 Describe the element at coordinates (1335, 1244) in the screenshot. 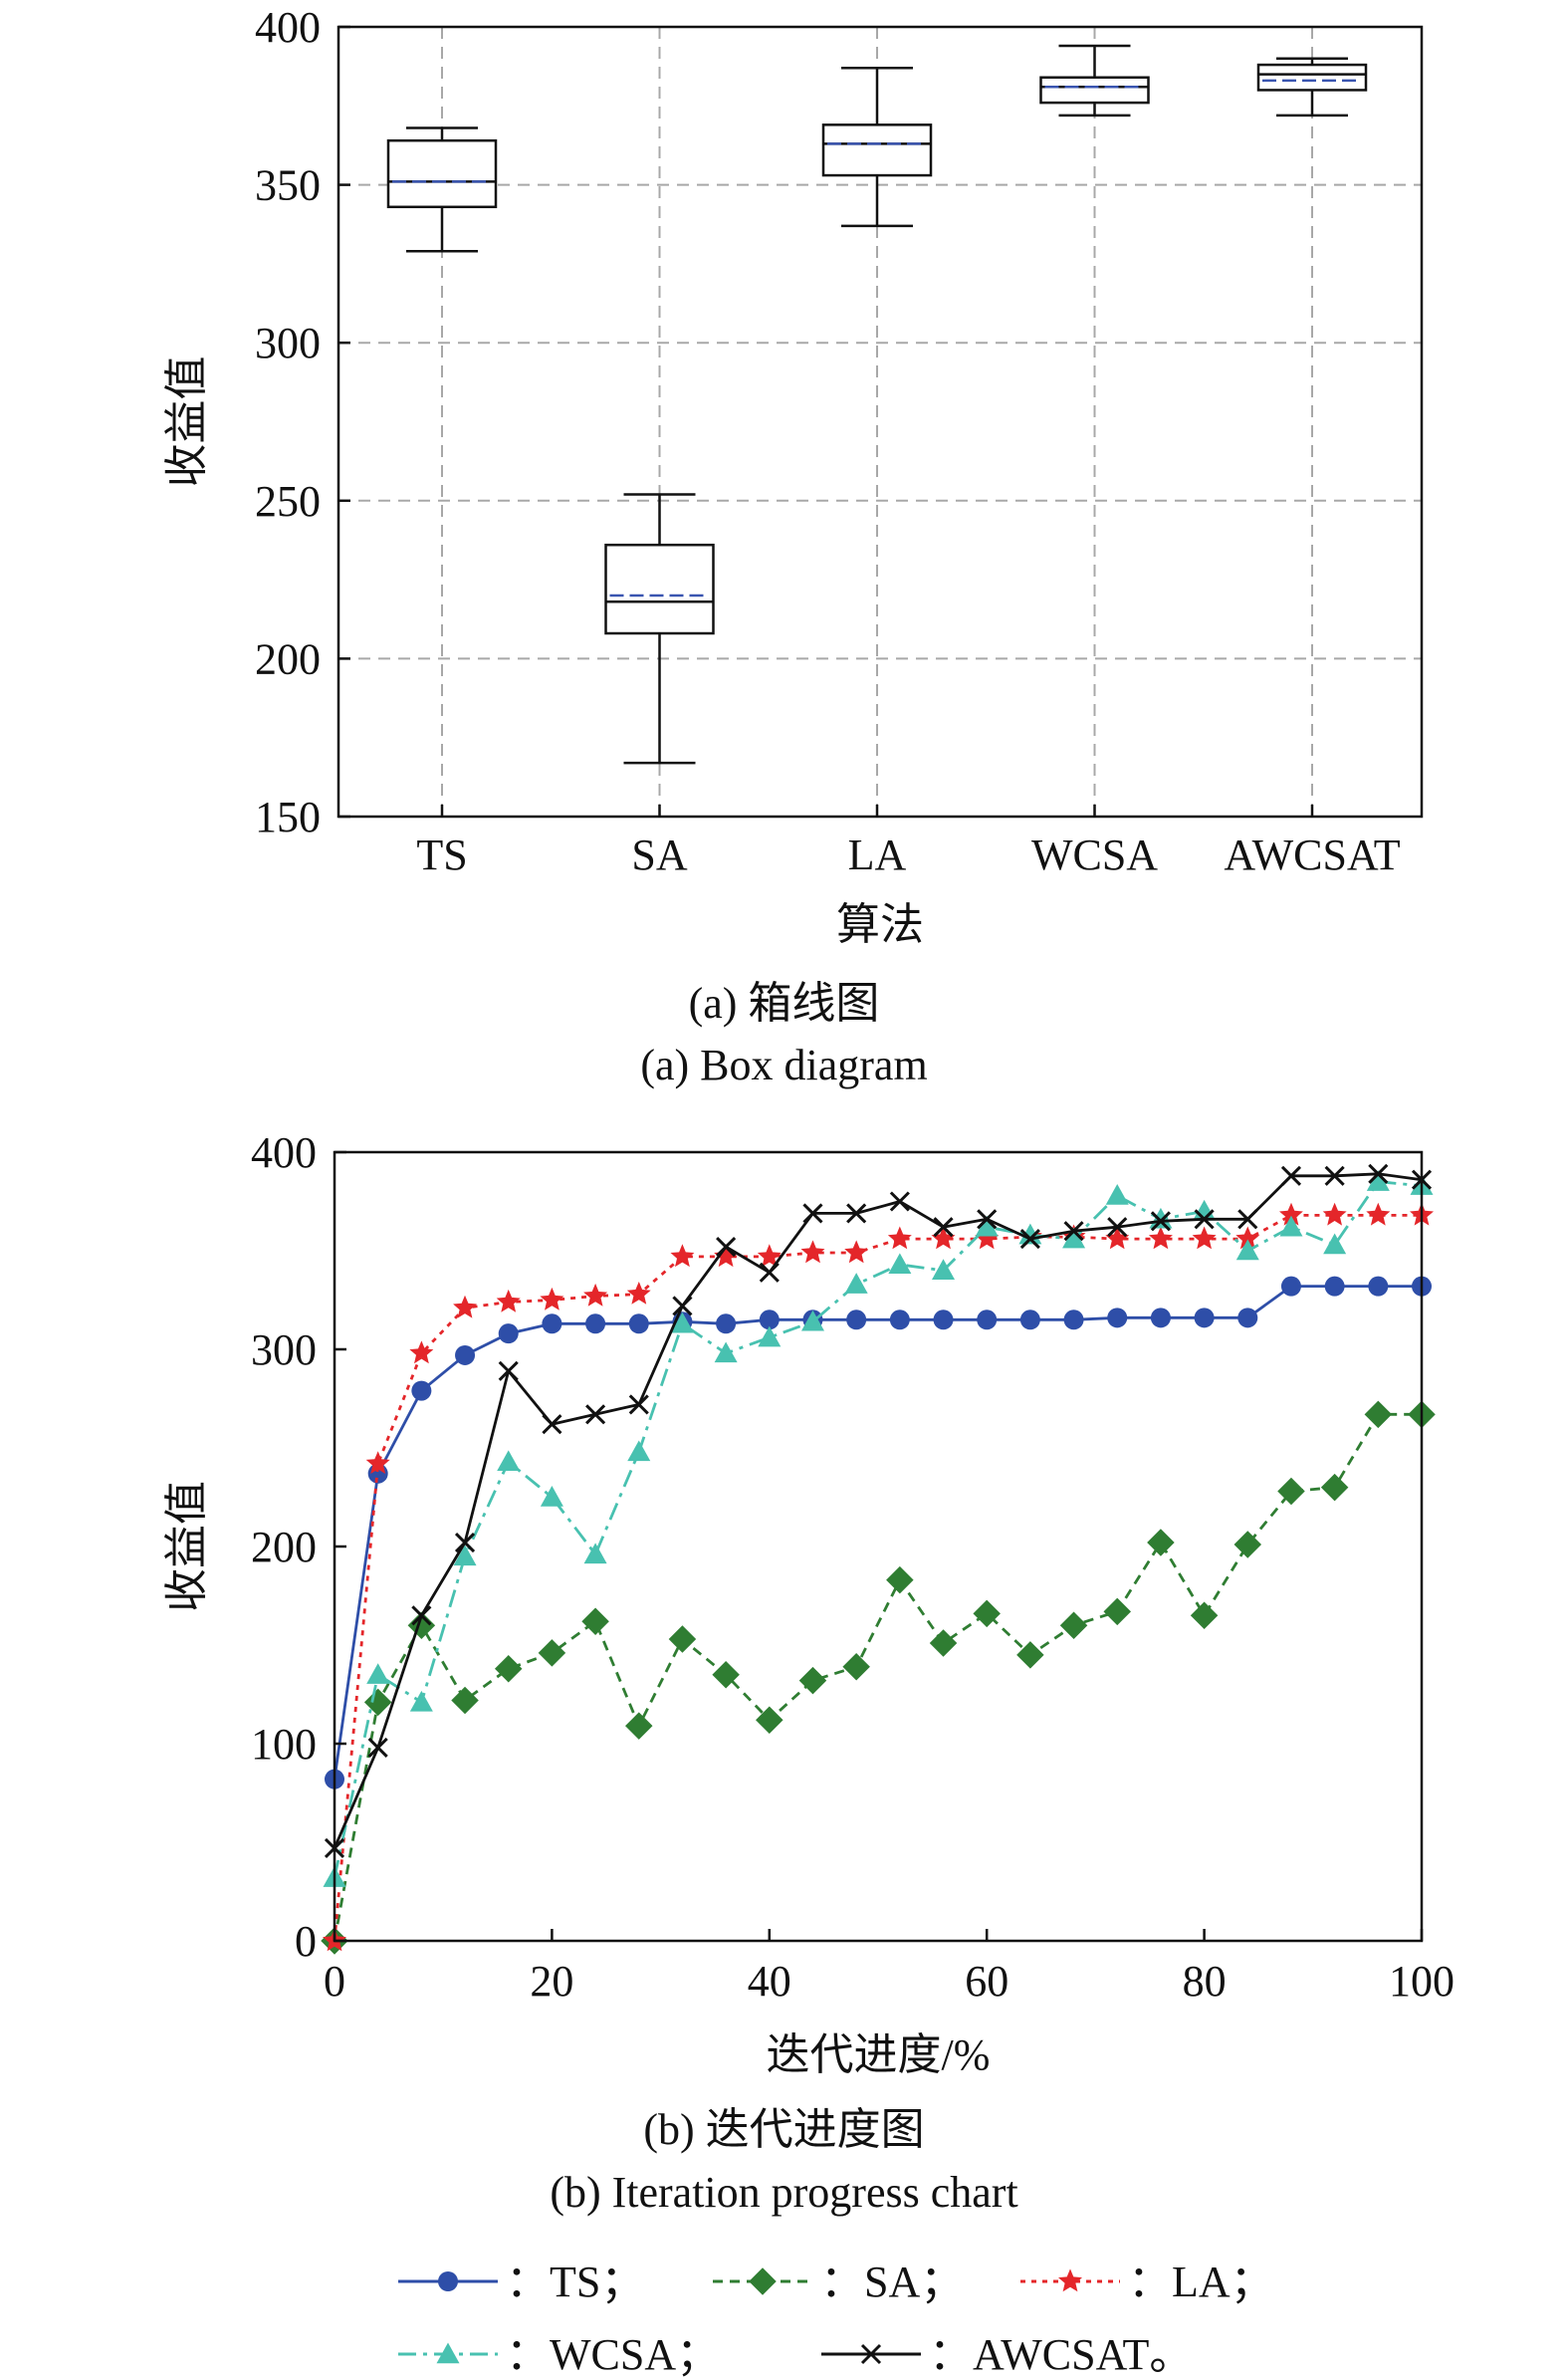

I see `point-wcsa-92-triangle` at that location.